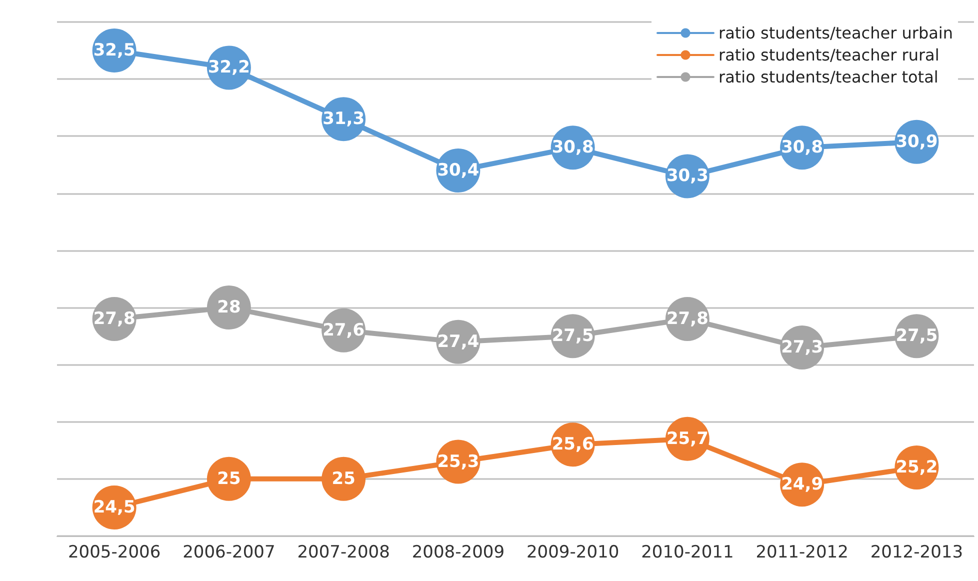 The image size is (978, 581). I want to click on data-label: 32,5, so click(114, 50).